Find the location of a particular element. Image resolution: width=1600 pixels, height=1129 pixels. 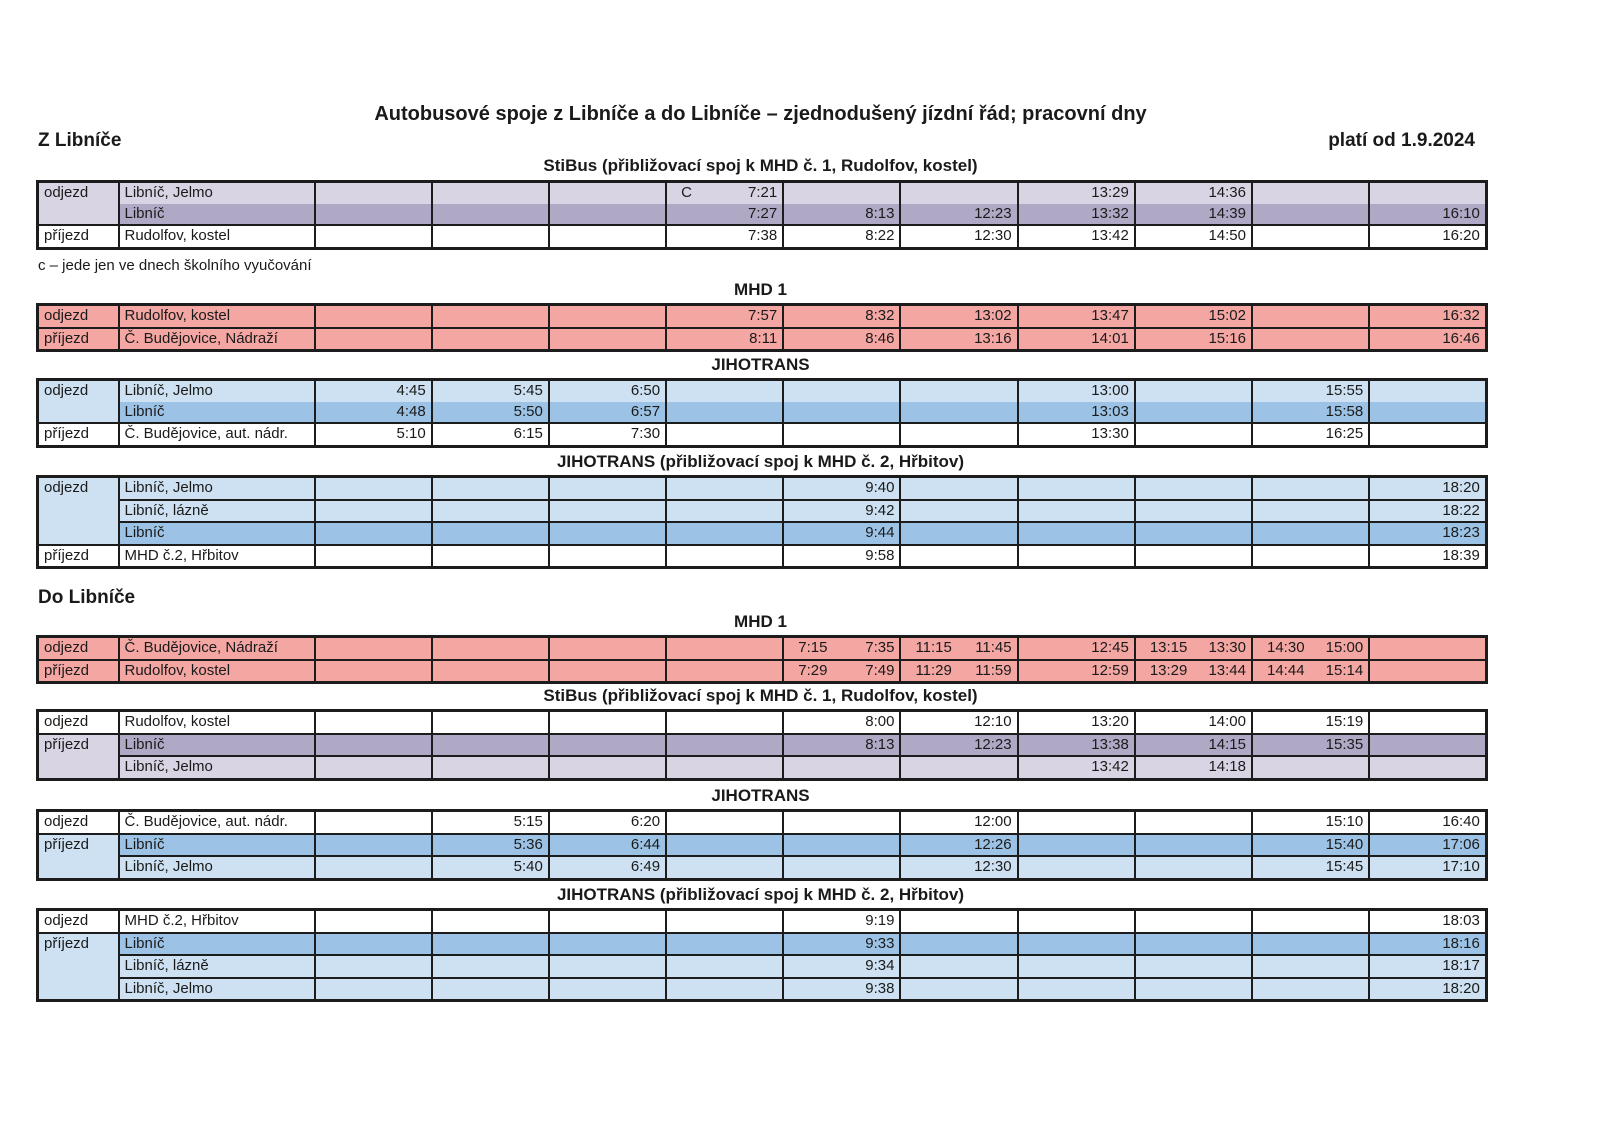

time-cell: C 7:21 is located at coordinates (725, 192).